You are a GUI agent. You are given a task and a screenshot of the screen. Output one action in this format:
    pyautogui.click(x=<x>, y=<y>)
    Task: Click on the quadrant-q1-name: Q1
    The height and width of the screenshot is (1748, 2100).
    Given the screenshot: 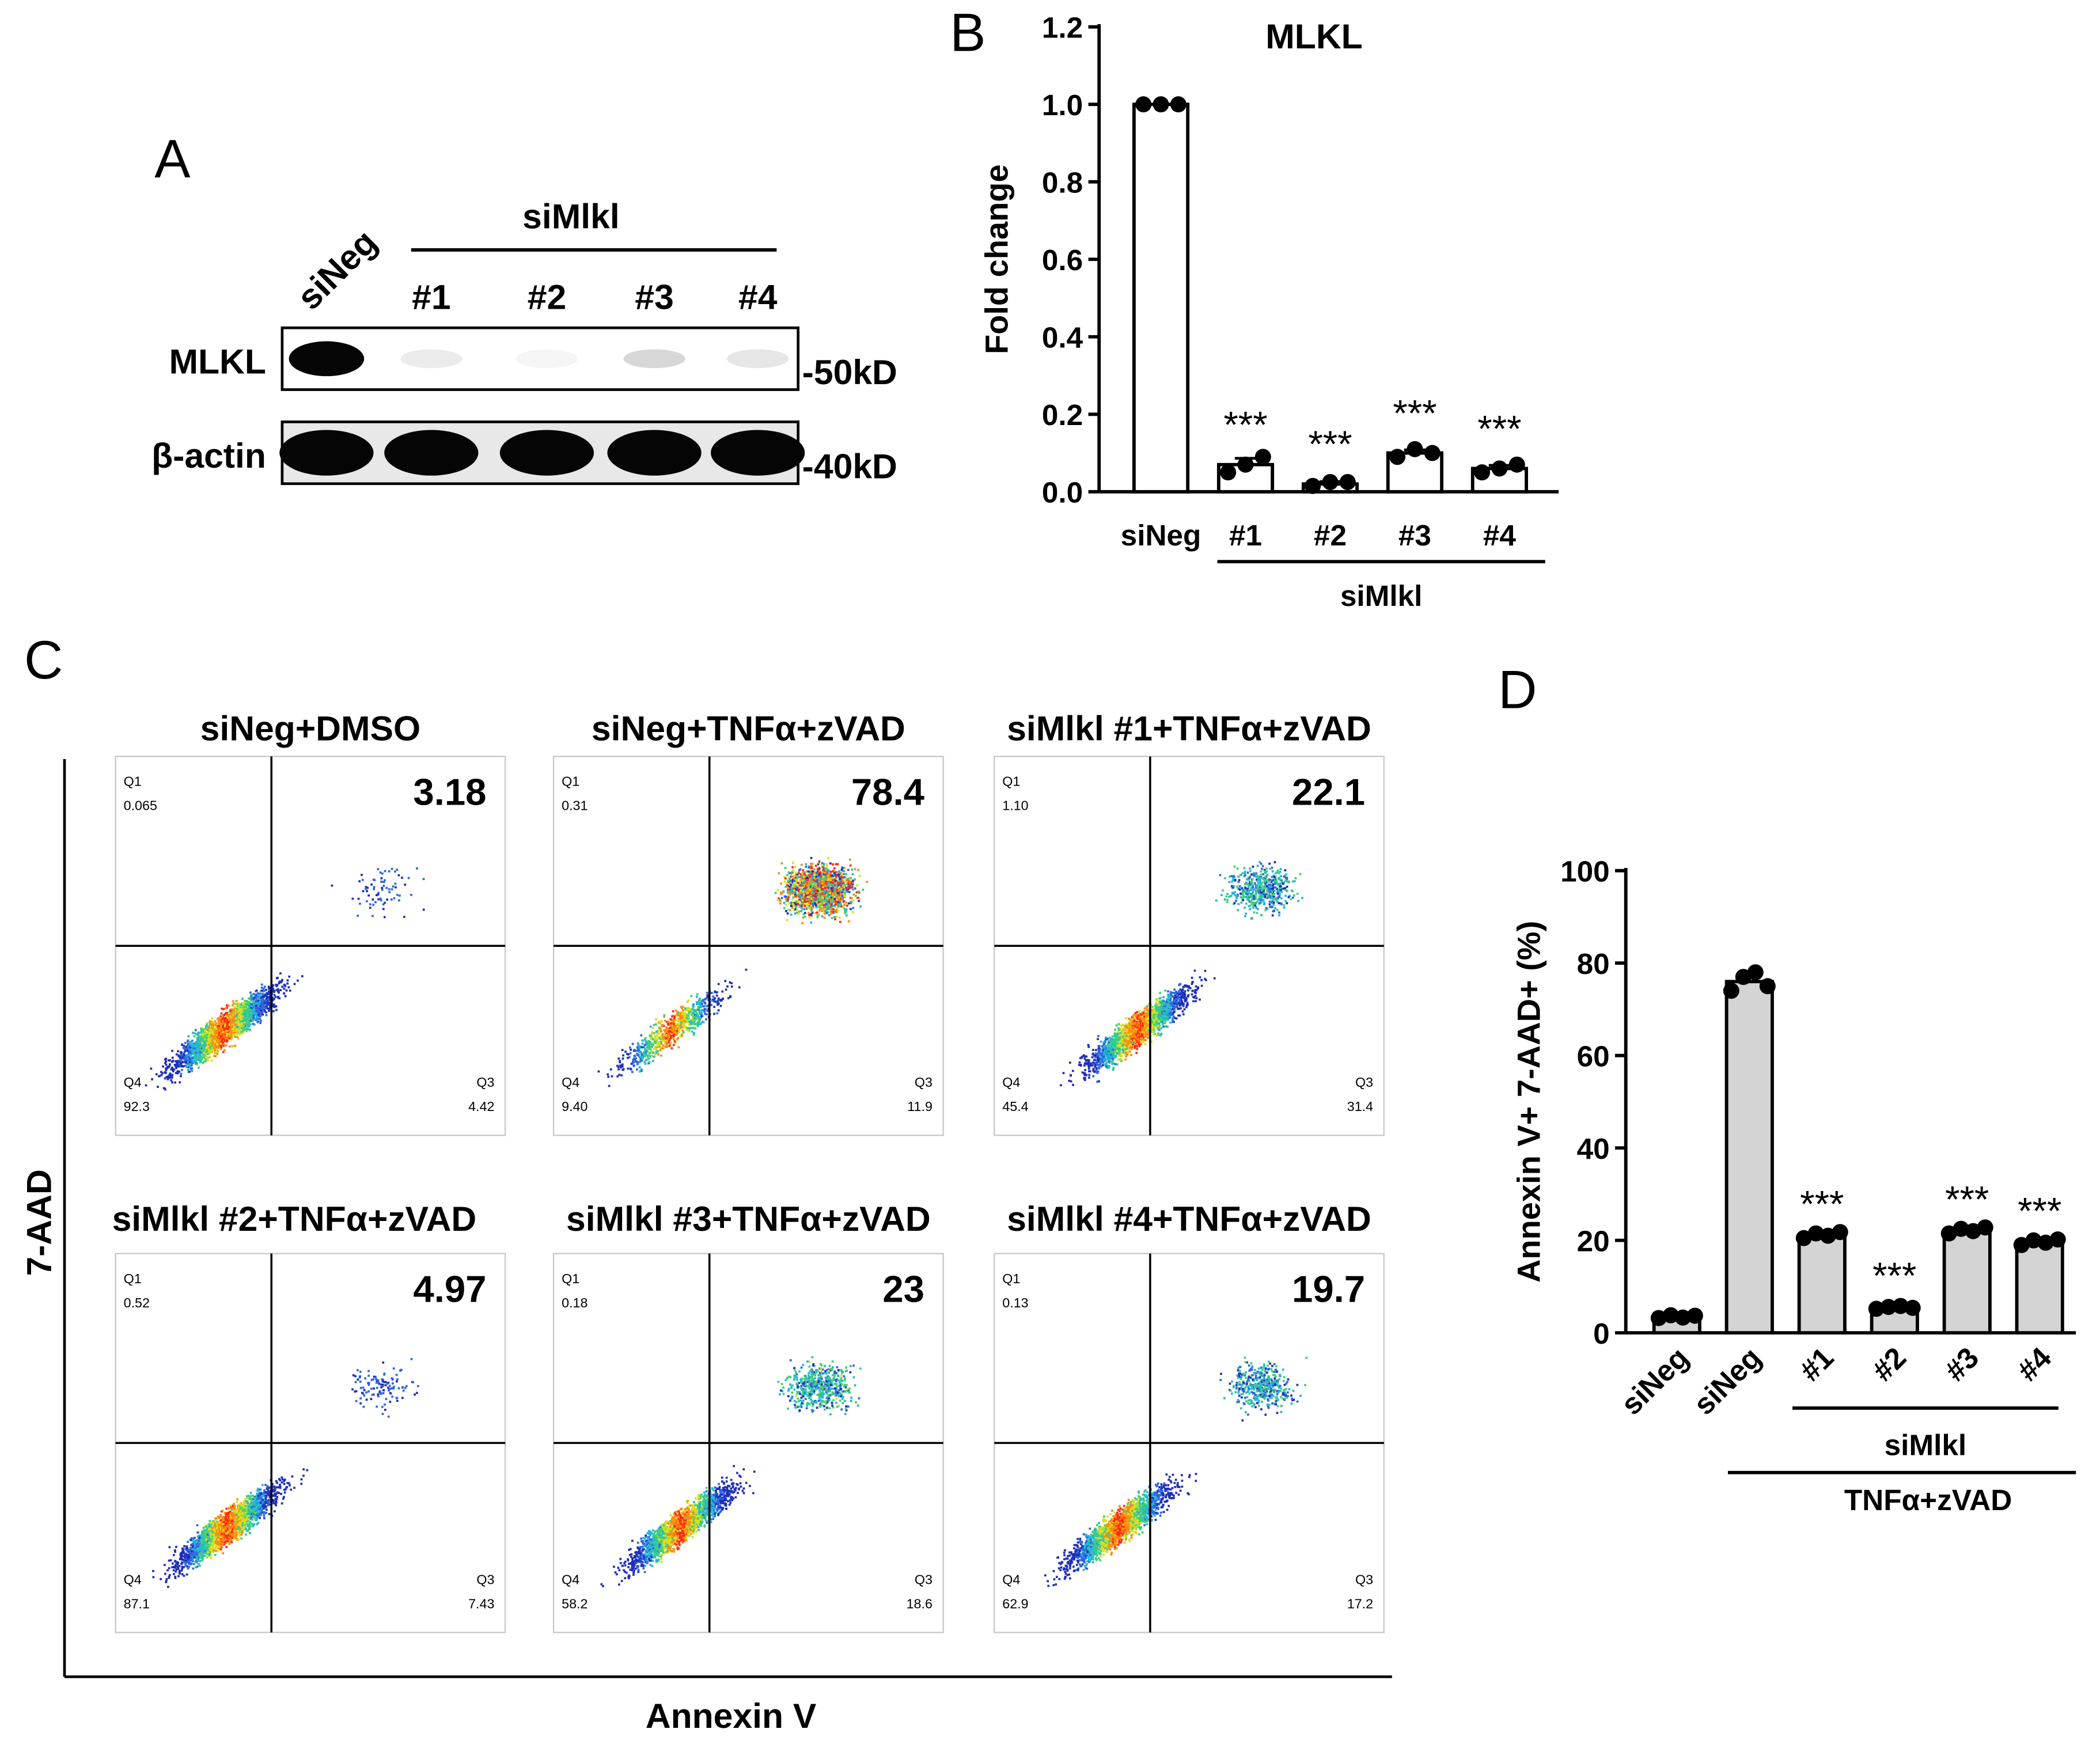 What is the action you would take?
    pyautogui.click(x=133, y=781)
    